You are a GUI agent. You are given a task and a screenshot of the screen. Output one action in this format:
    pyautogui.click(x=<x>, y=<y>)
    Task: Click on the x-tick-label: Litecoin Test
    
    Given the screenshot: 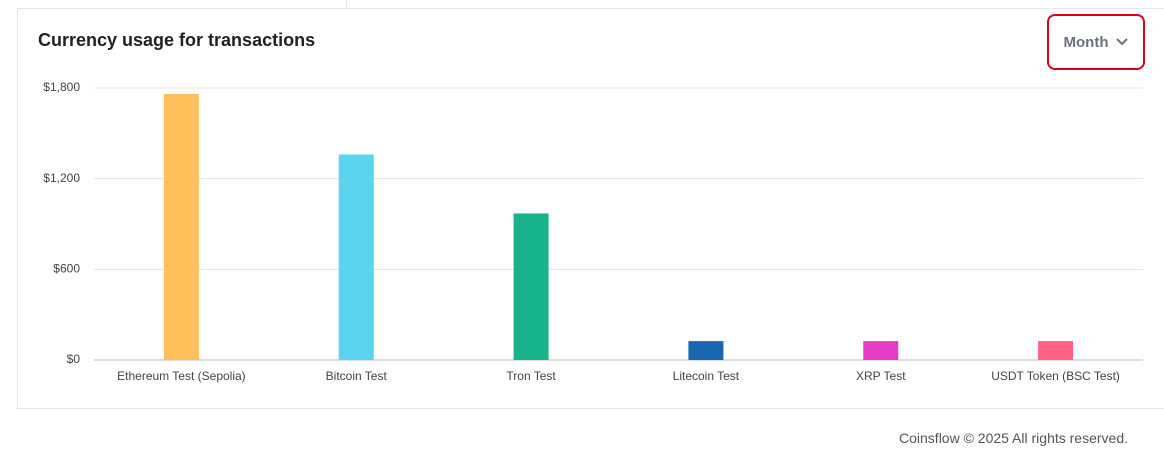 What is the action you would take?
    pyautogui.click(x=706, y=376)
    